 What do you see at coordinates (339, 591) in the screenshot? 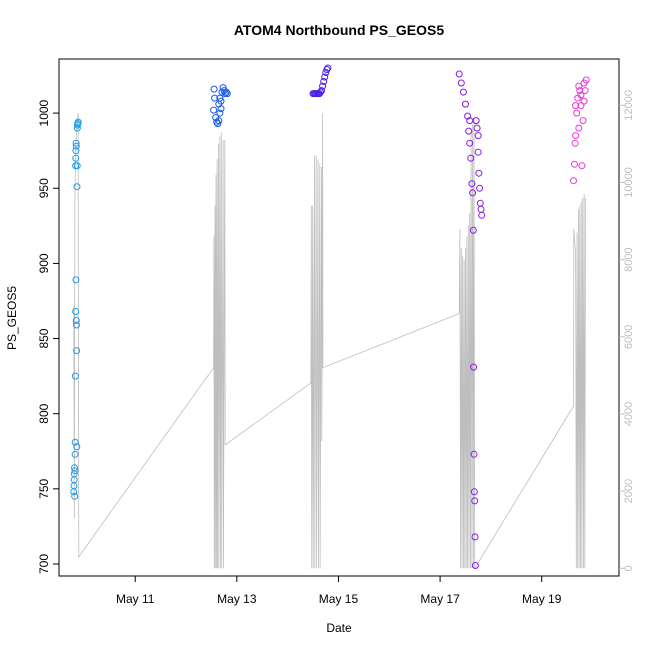
I see `x-axis: May 11 May 13 May 15 May 17 May 19` at bounding box center [339, 591].